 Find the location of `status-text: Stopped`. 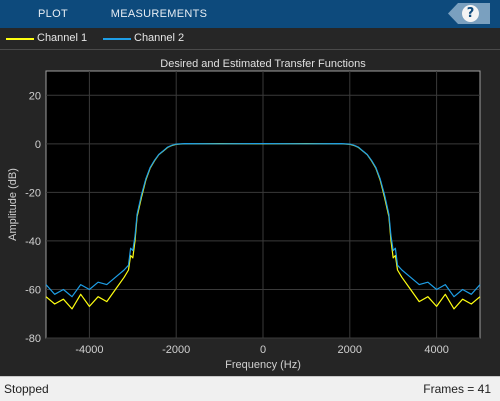

status-text: Stopped is located at coordinates (26, 389).